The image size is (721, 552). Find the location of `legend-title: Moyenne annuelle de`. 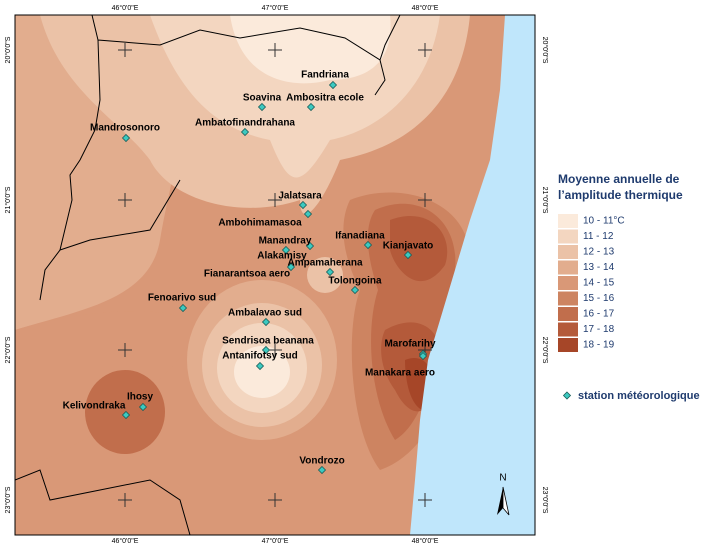

legend-title: Moyenne annuelle de is located at coordinates (619, 179).